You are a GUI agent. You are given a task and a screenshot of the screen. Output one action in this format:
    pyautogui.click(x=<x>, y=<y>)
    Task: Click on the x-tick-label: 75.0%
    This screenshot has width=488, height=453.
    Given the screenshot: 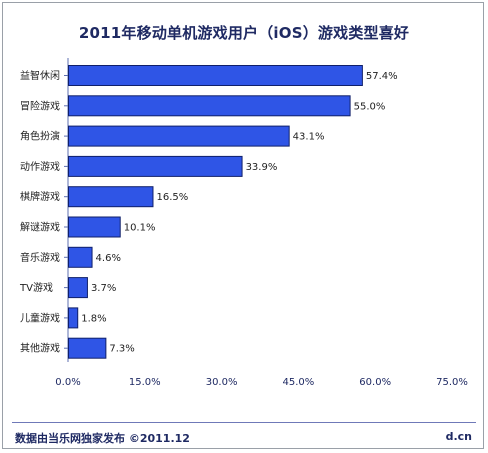 What is the action you would take?
    pyautogui.click(x=452, y=382)
    